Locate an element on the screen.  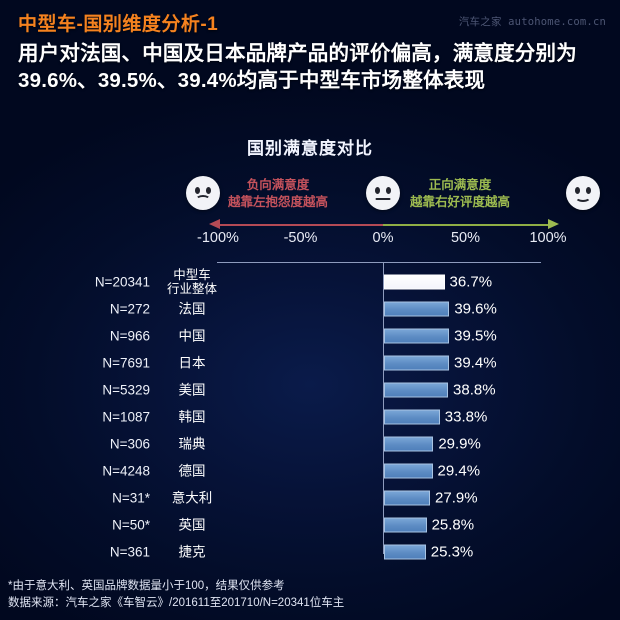
category-label: 德国 is located at coordinates (192, 470).